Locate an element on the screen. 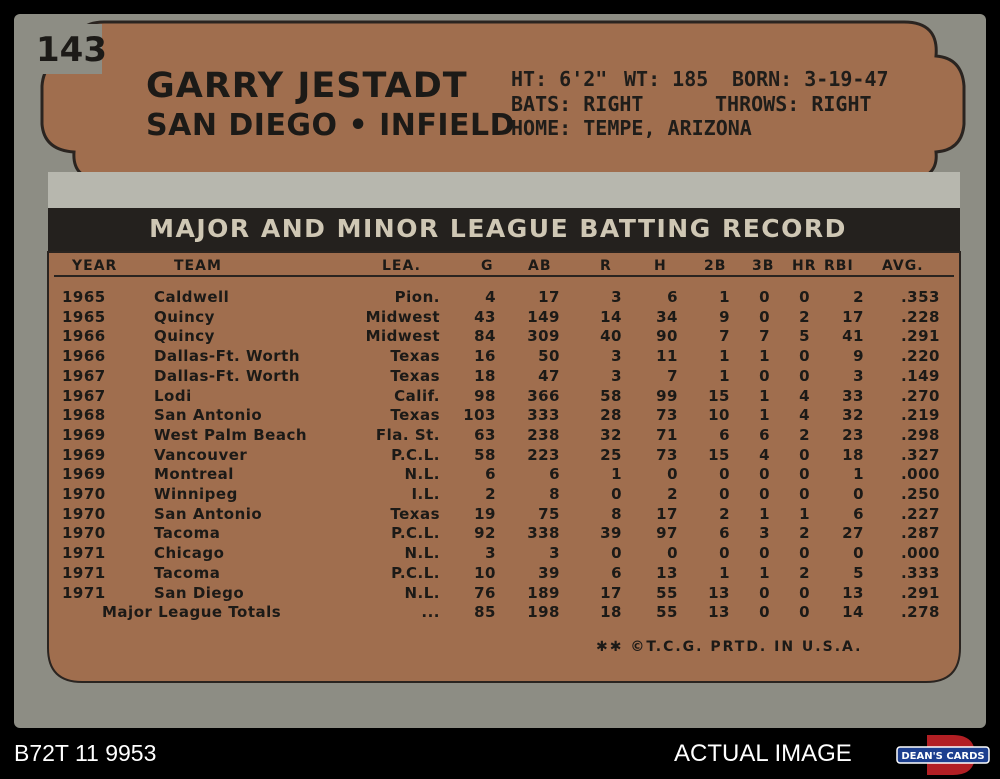 The width and height of the screenshot is (1000, 779). table-cell-g: 98 is located at coordinates (485, 395).